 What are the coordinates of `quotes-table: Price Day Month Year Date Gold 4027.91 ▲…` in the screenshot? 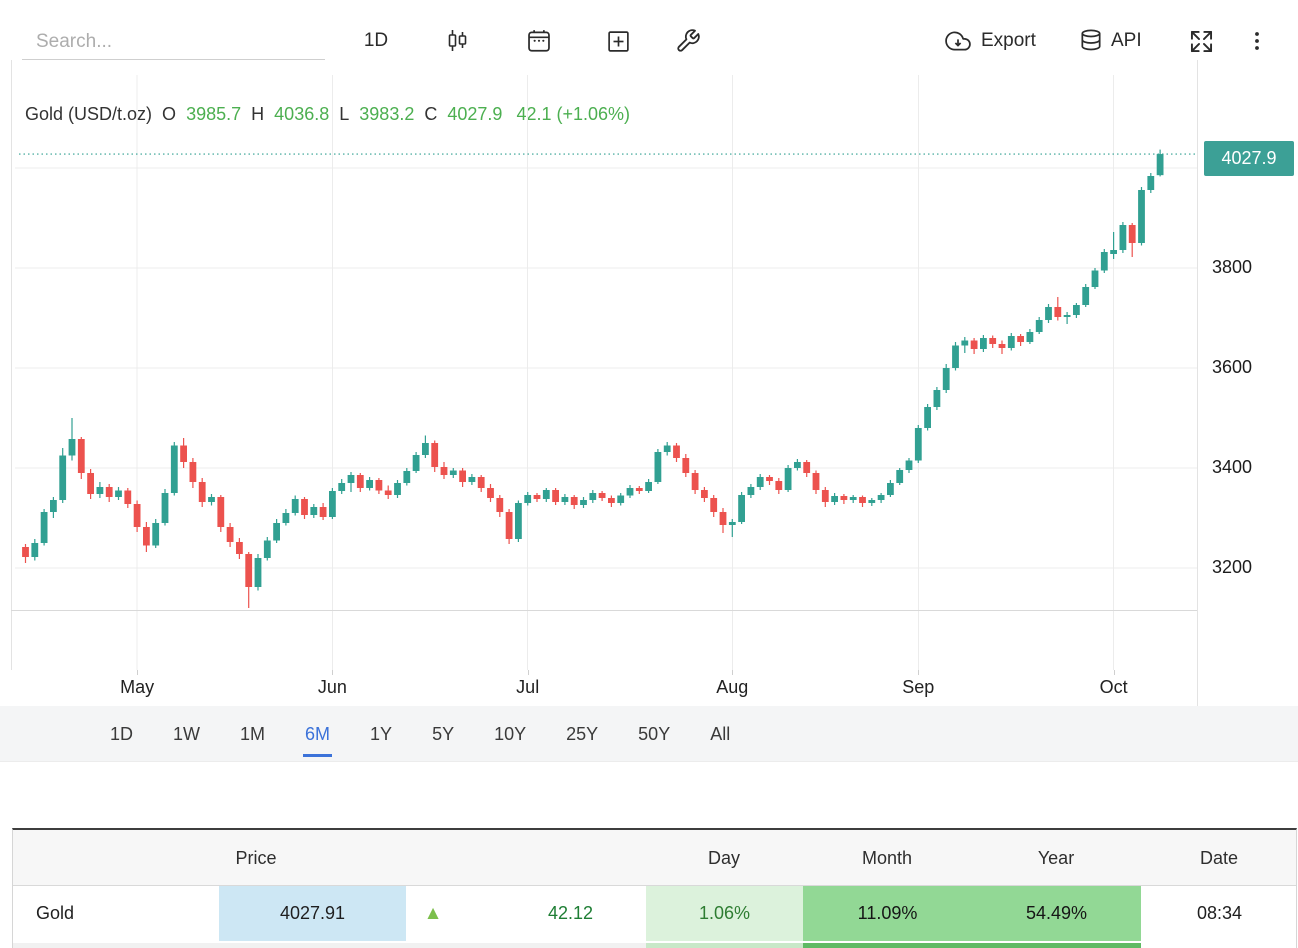 It's located at (654, 888).